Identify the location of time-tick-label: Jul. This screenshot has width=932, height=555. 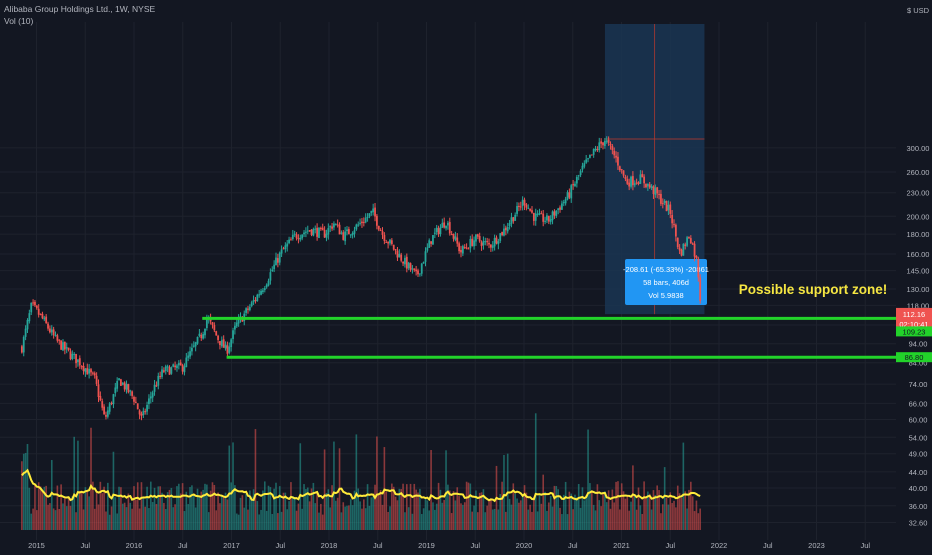
(475, 545).